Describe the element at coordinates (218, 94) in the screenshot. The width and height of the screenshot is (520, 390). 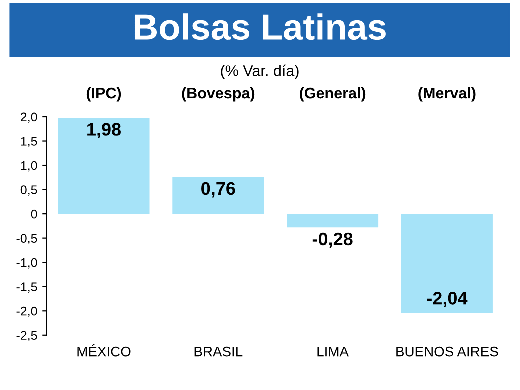
I see `text: (Bovespa)` at that location.